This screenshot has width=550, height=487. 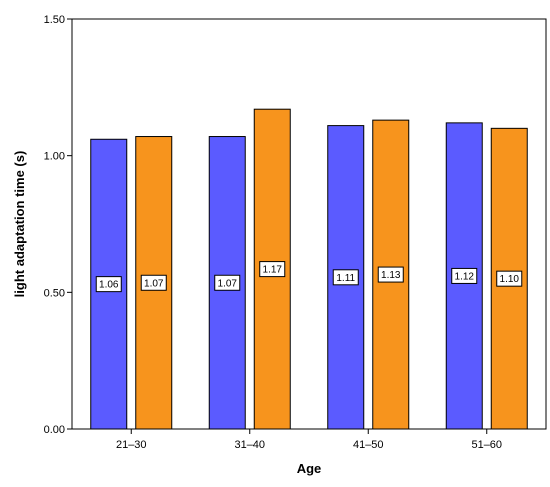 I want to click on x-axis: 21–30 31–40 41–50 51–60, so click(x=309, y=440).